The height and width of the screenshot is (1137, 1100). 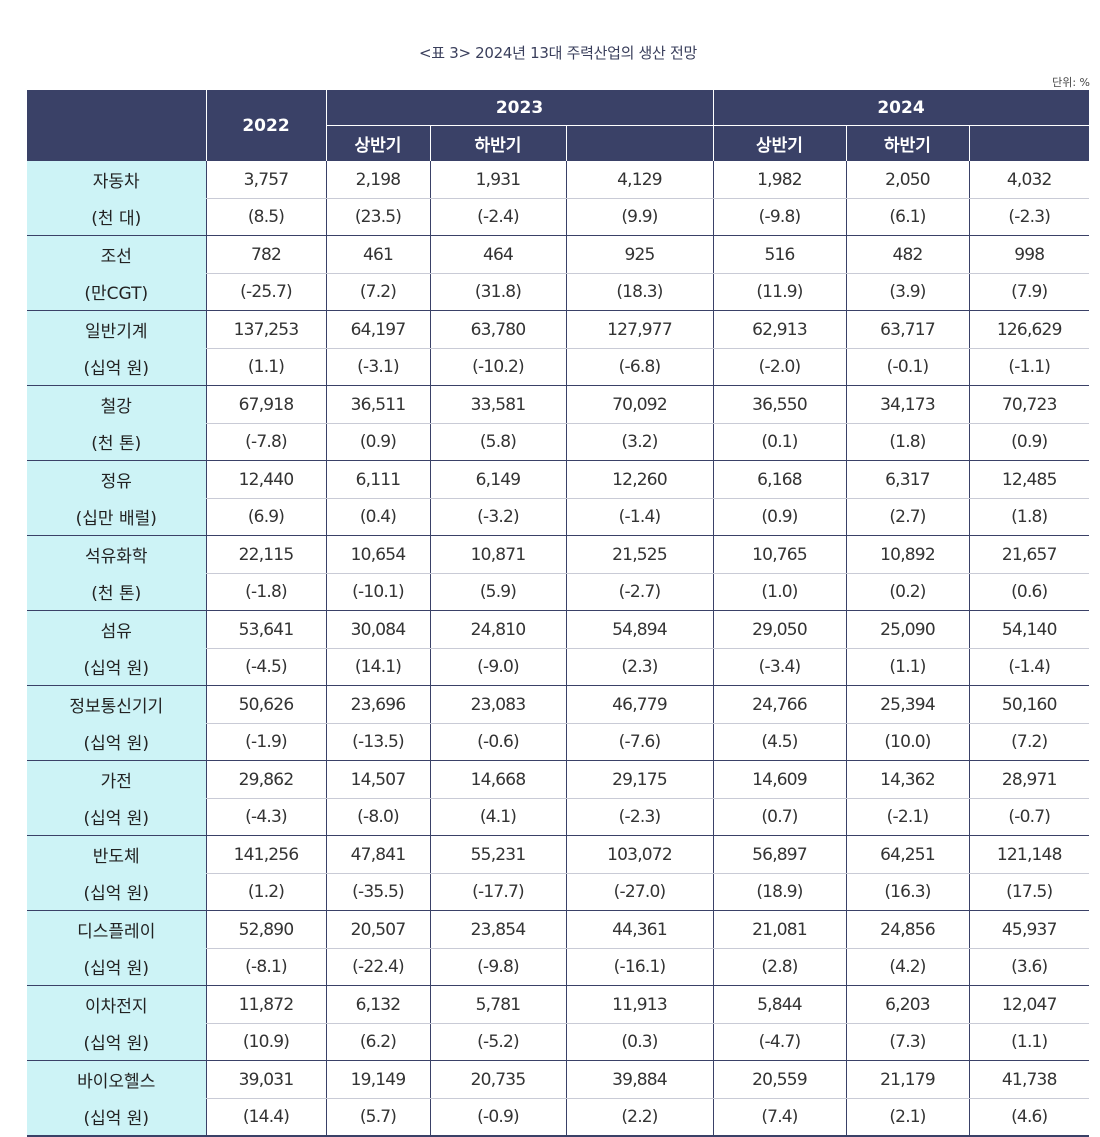 I want to click on growth-rate: (14.4), so click(x=265, y=1117).